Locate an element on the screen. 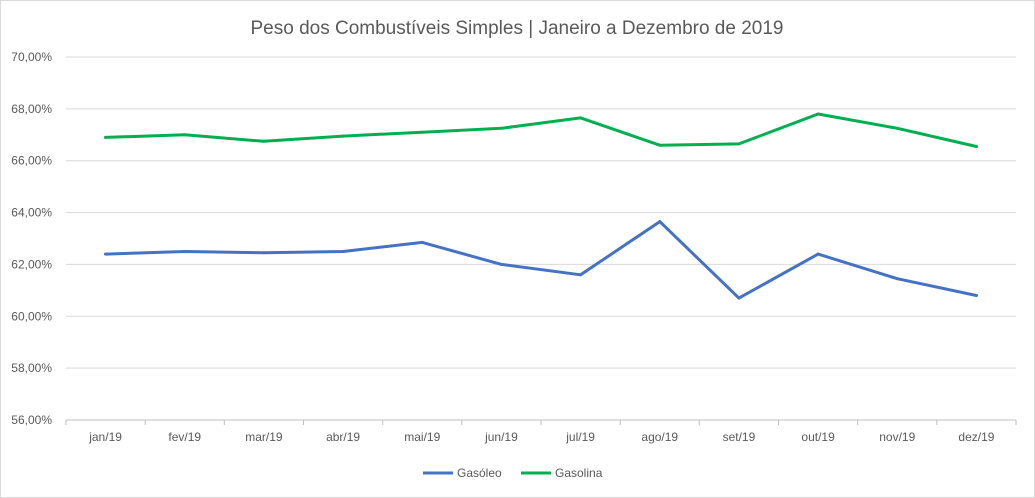 The image size is (1035, 498). y-tick-label: 64,00% is located at coordinates (31, 213).